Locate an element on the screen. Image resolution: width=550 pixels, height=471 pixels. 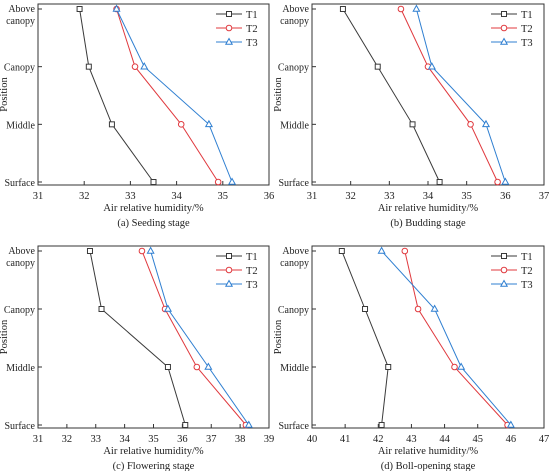
x-tick-label: 31 is located at coordinates (38, 439).